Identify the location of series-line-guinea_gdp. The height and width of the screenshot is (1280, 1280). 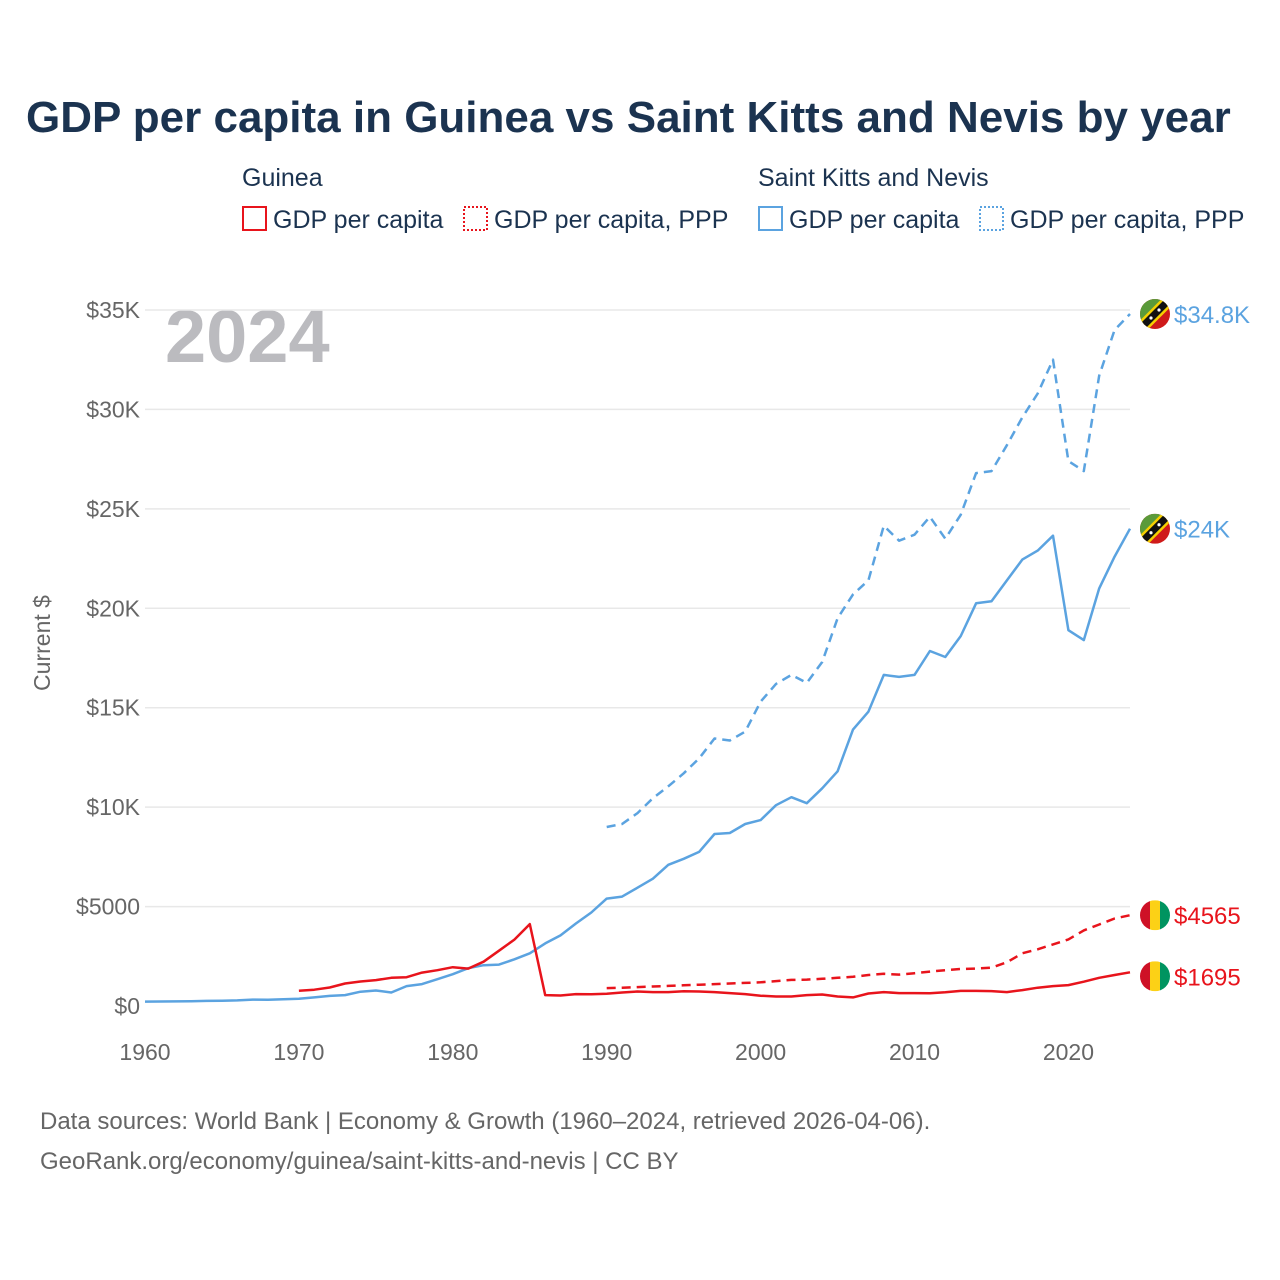
(714, 960).